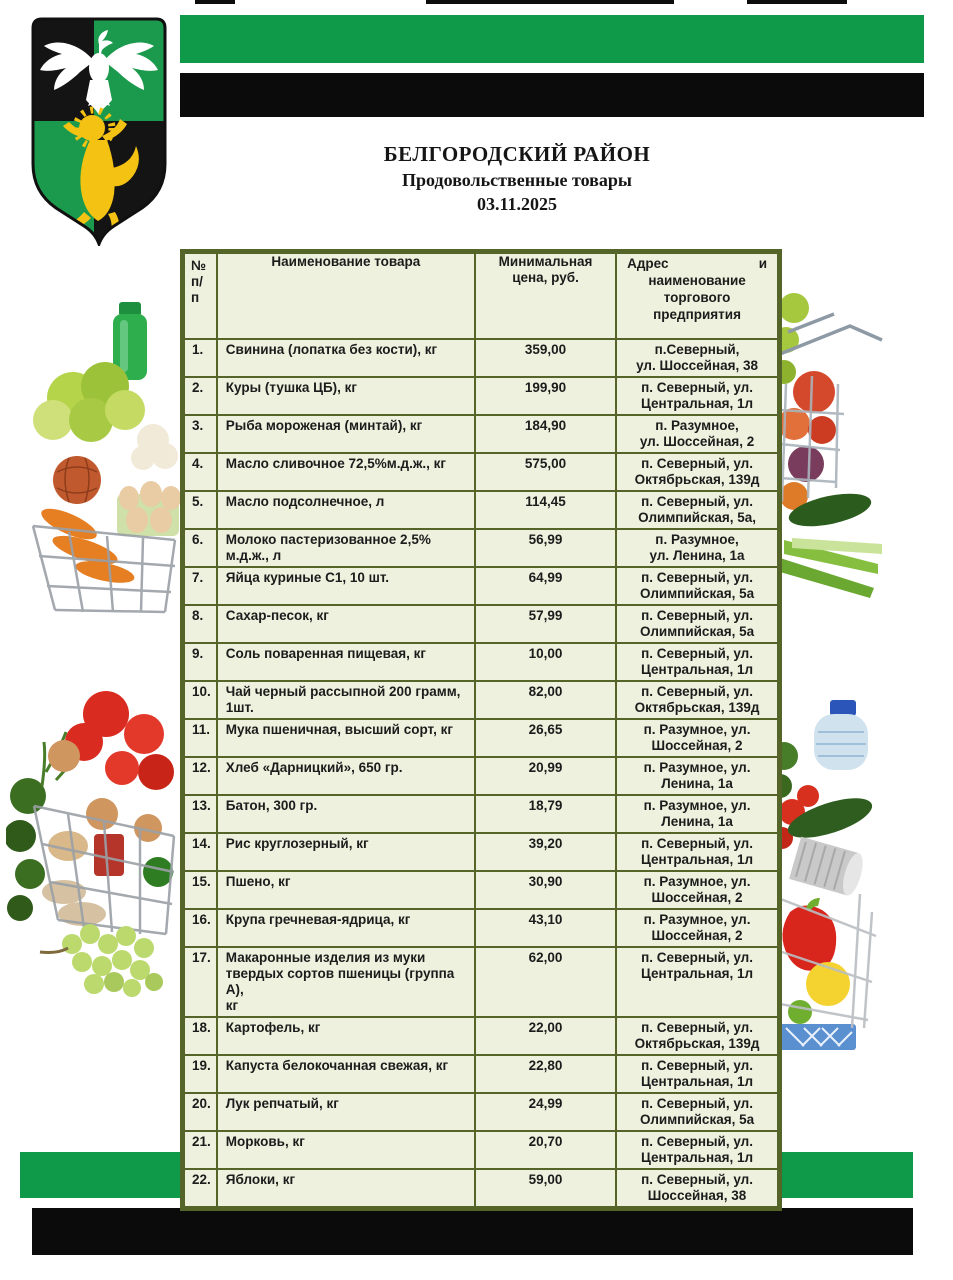 Image resolution: width=953 pixels, height=1280 pixels. Describe the element at coordinates (545, 396) in the screenshot. I see `price-cell: 199,90` at that location.